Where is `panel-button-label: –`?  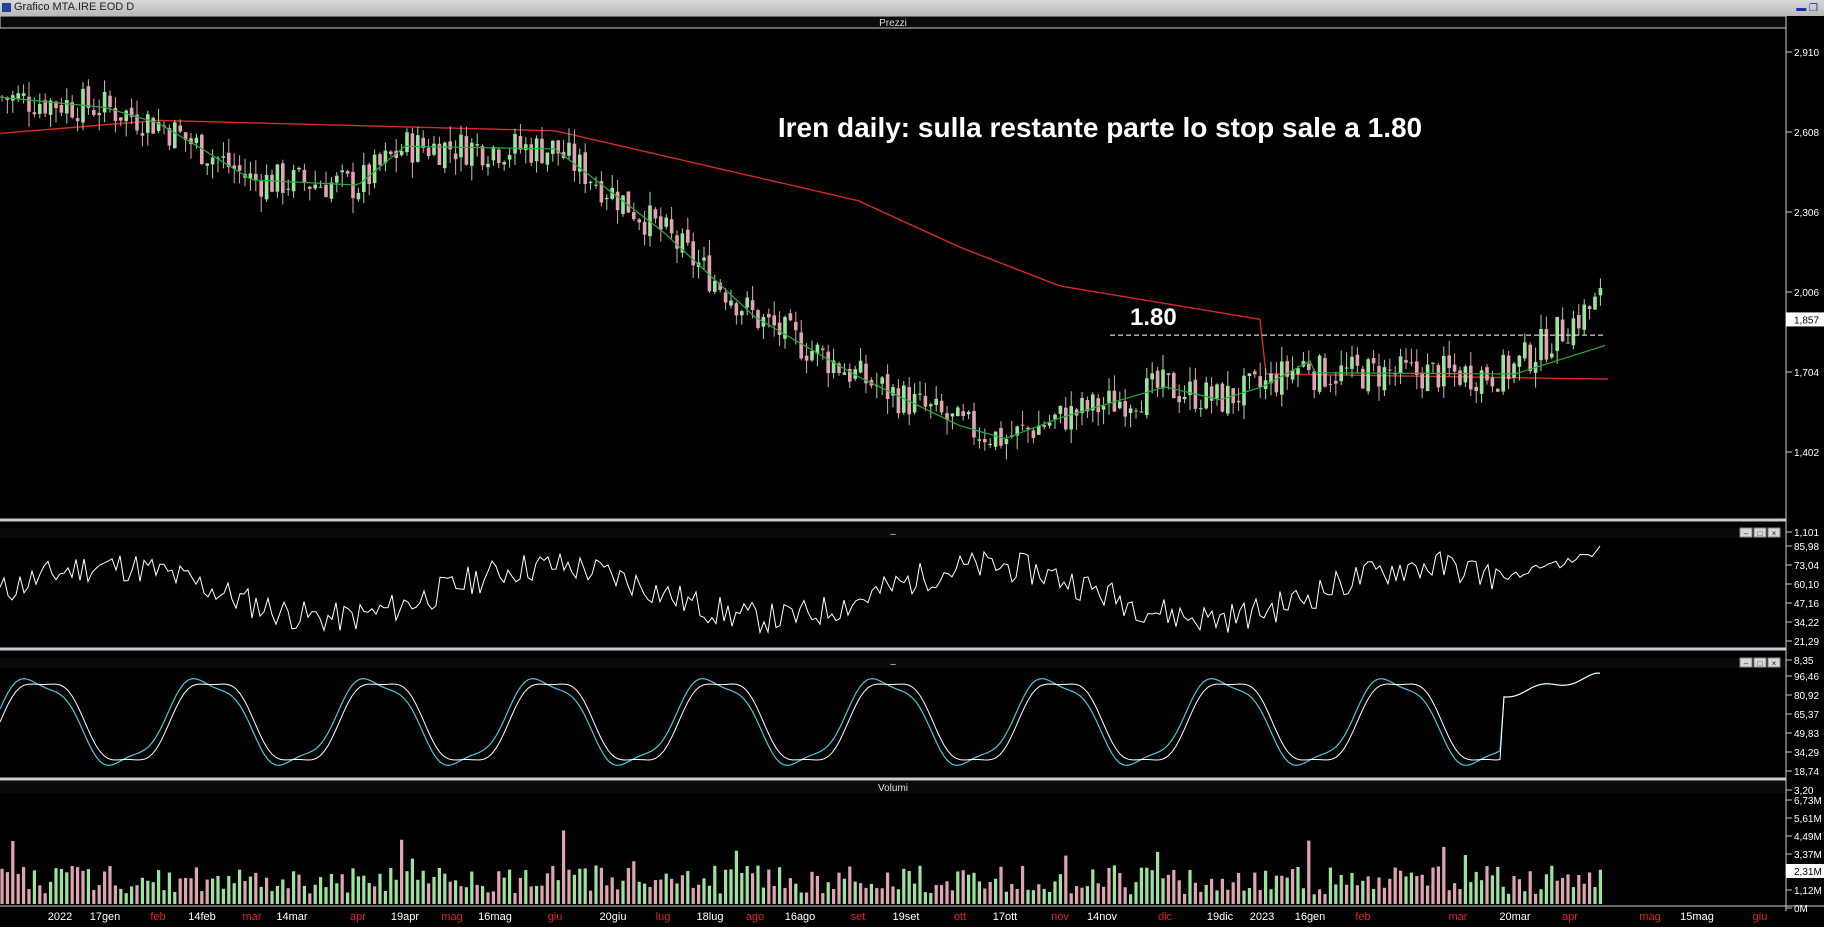 panel-button-label: – is located at coordinates (1746, 533).